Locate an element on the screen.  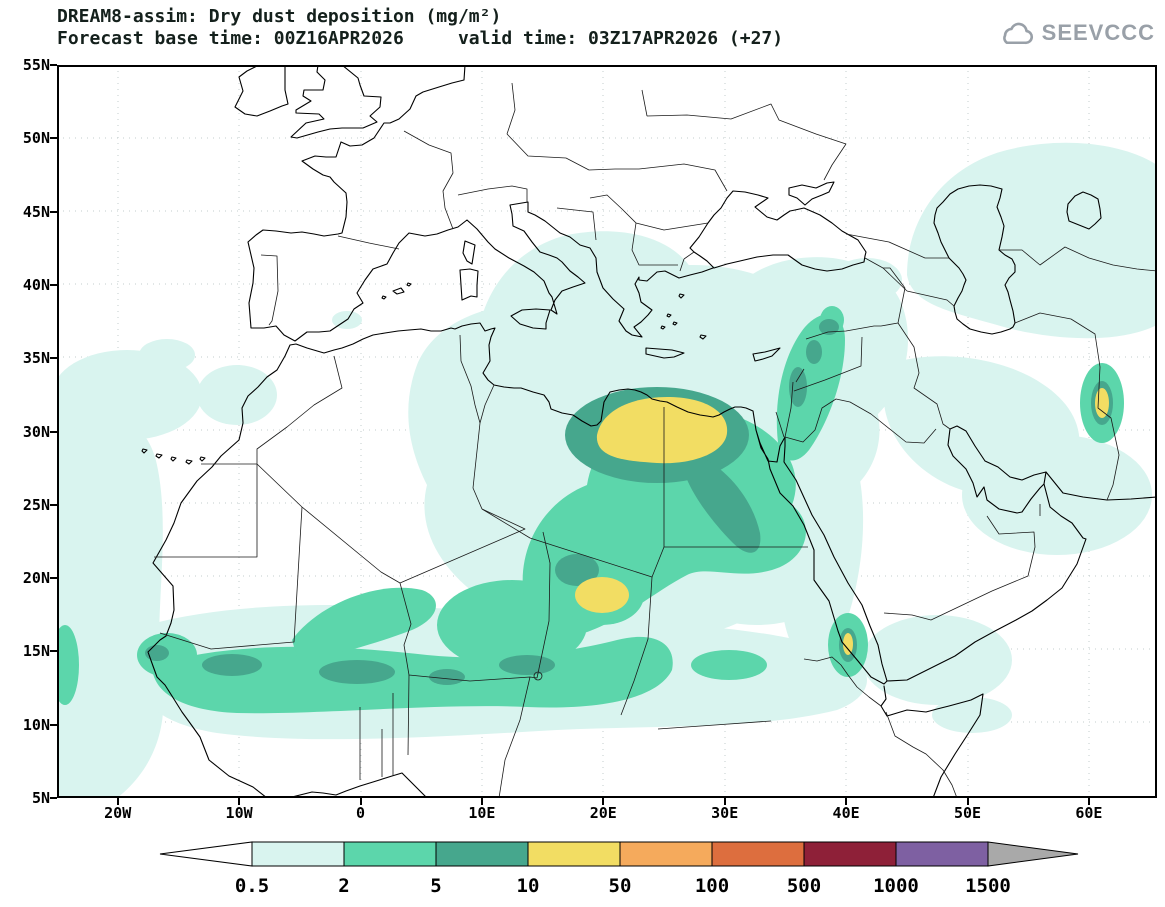
sea-of-azov-coastline is located at coordinates (811, 193).